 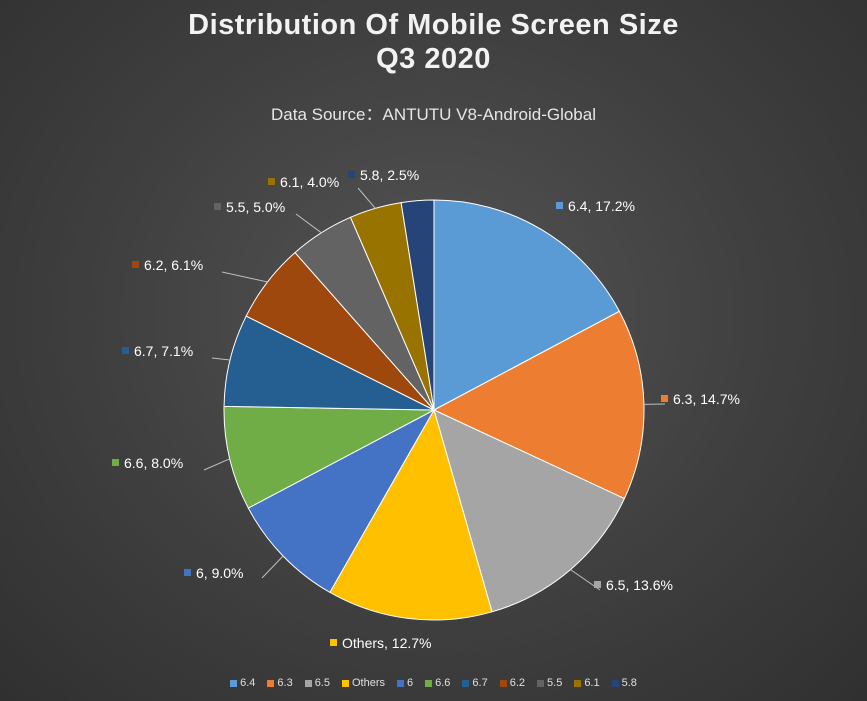 I want to click on data-label: 6.2, 6.1%, so click(x=173, y=265).